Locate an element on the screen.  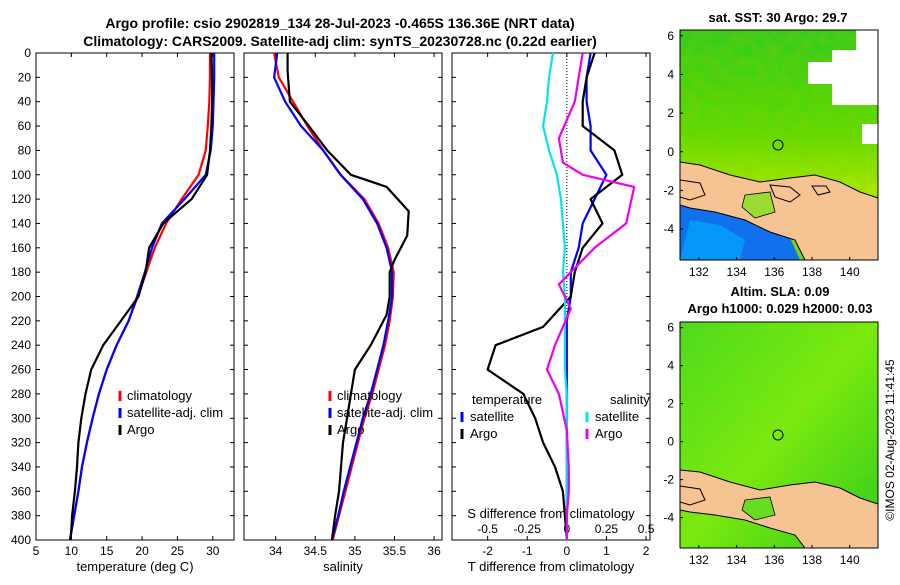
x-tick-label: 0 is located at coordinates (566, 551).